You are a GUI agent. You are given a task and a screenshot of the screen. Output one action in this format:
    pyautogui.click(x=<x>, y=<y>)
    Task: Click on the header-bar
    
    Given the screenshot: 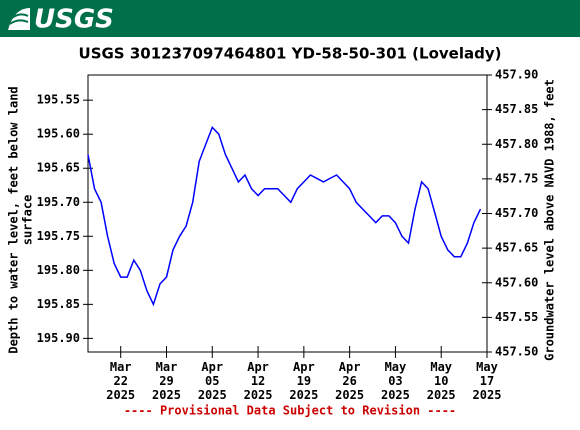 What is the action you would take?
    pyautogui.click(x=290, y=18)
    